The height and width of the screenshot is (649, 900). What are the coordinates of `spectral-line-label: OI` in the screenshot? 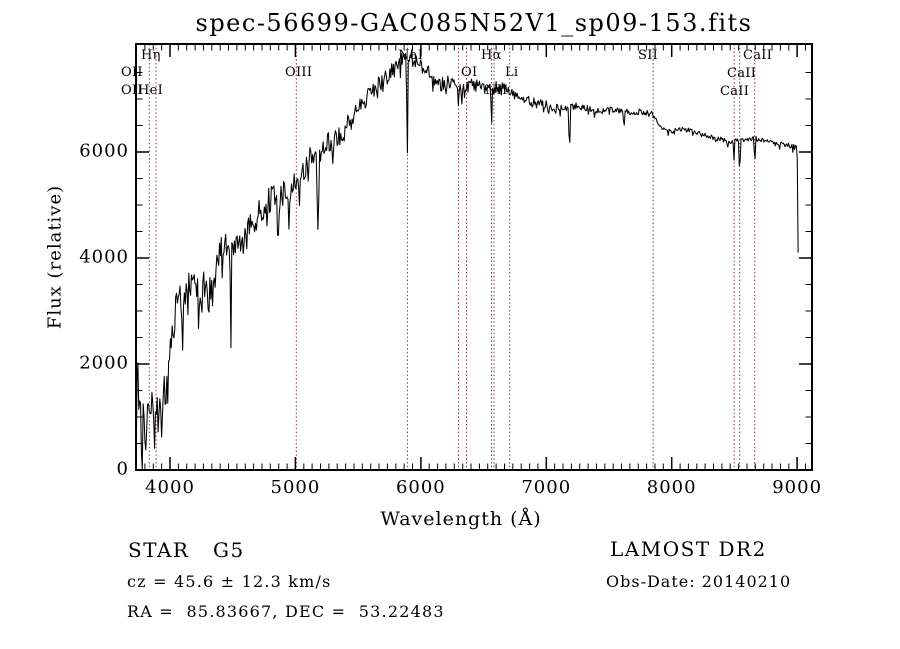 It's located at (469, 72).